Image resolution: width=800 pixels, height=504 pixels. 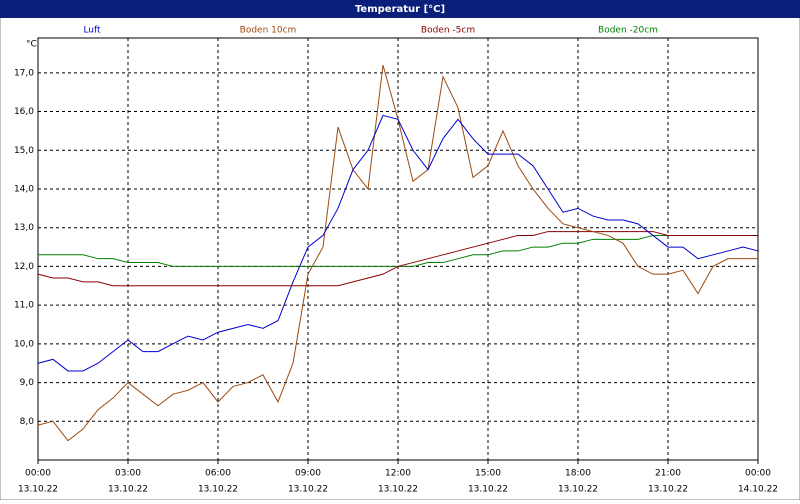 I want to click on x-tick-label: 12:00, so click(x=398, y=474).